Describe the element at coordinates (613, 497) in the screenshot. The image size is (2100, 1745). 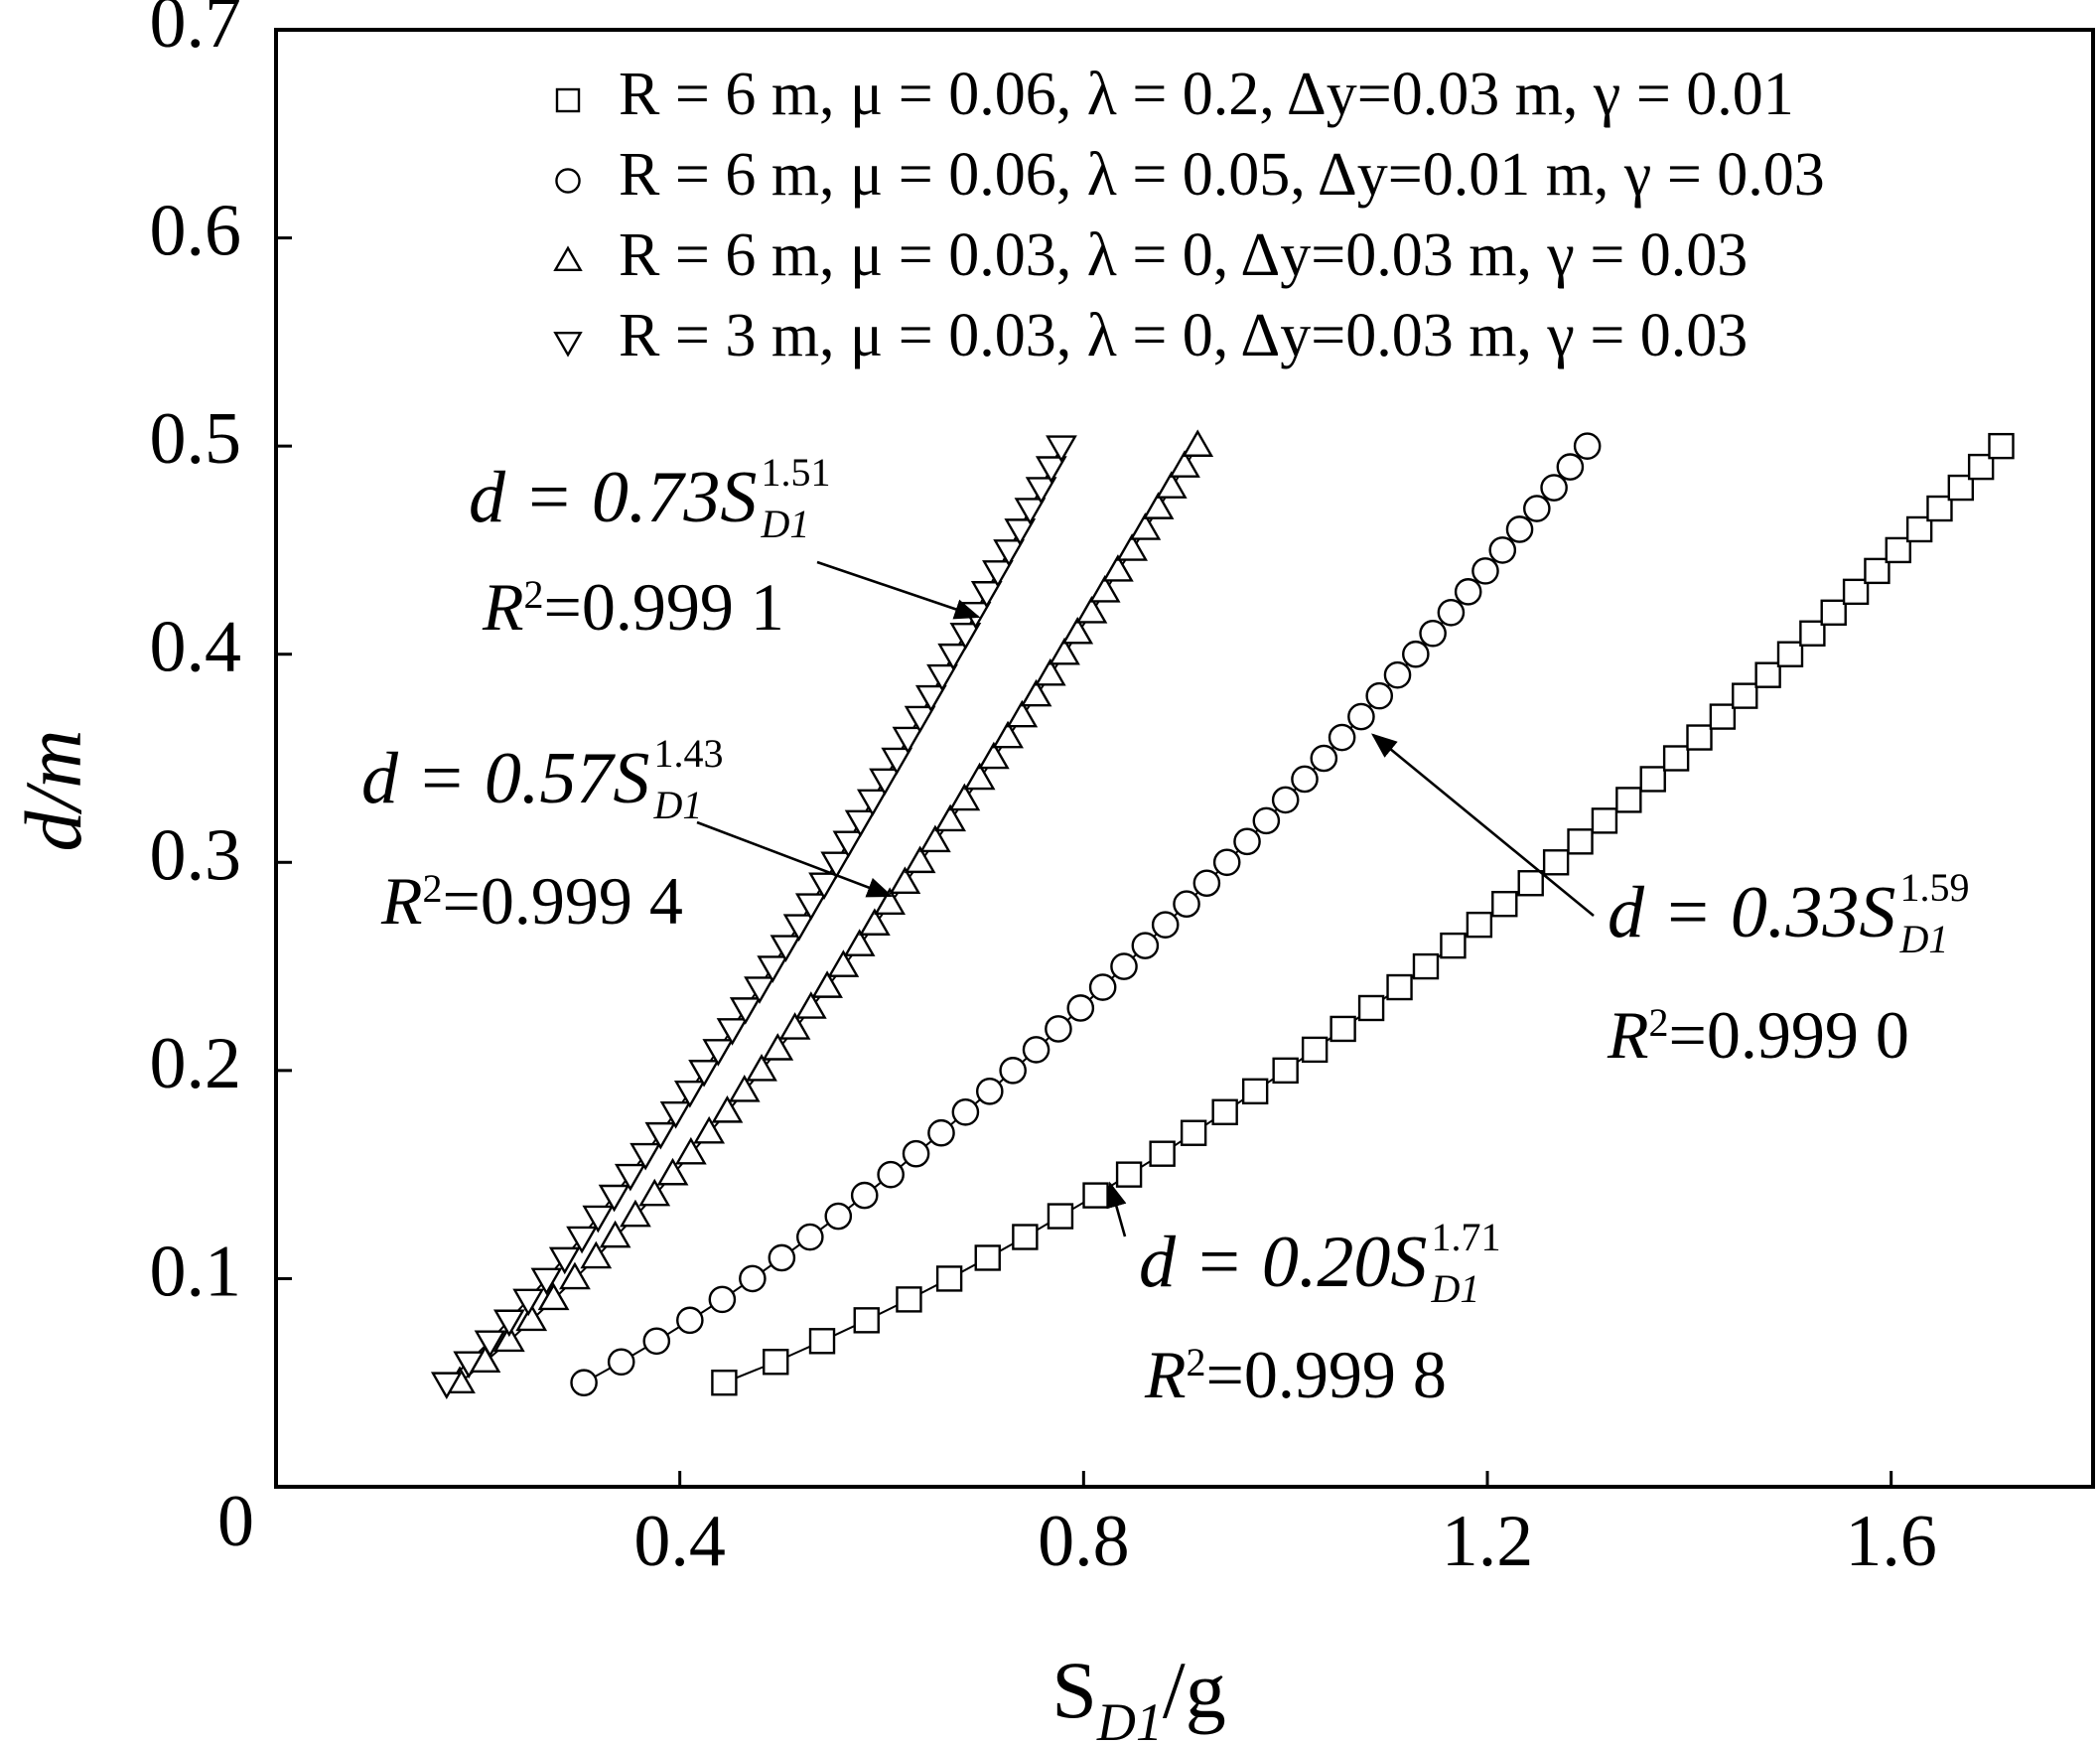
I see `fit-equation: d = 0.73S` at that location.